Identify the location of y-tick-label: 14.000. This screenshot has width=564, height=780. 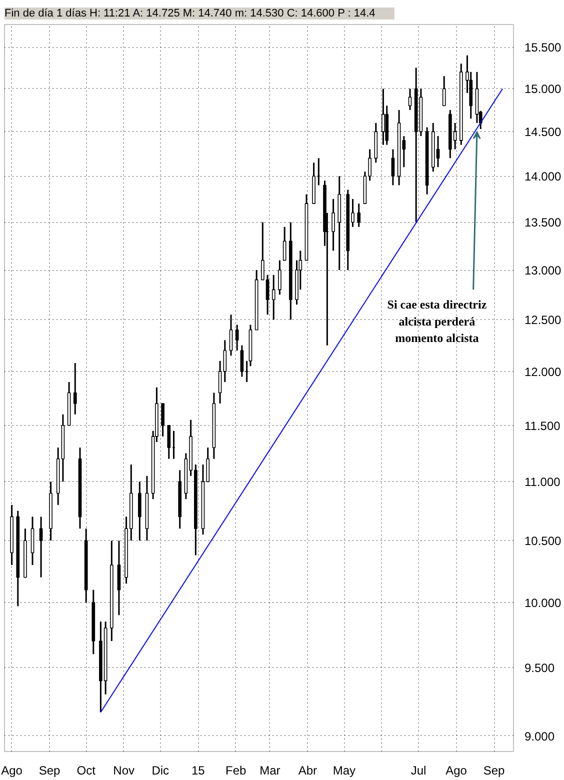
(543, 177).